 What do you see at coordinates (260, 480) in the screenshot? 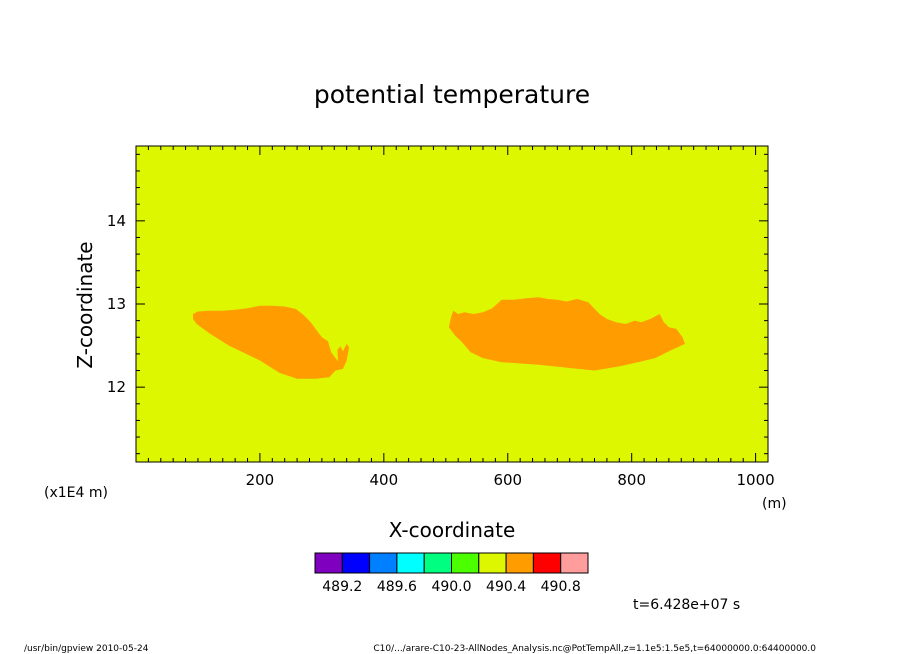
I see `x-tick-label: 200` at bounding box center [260, 480].